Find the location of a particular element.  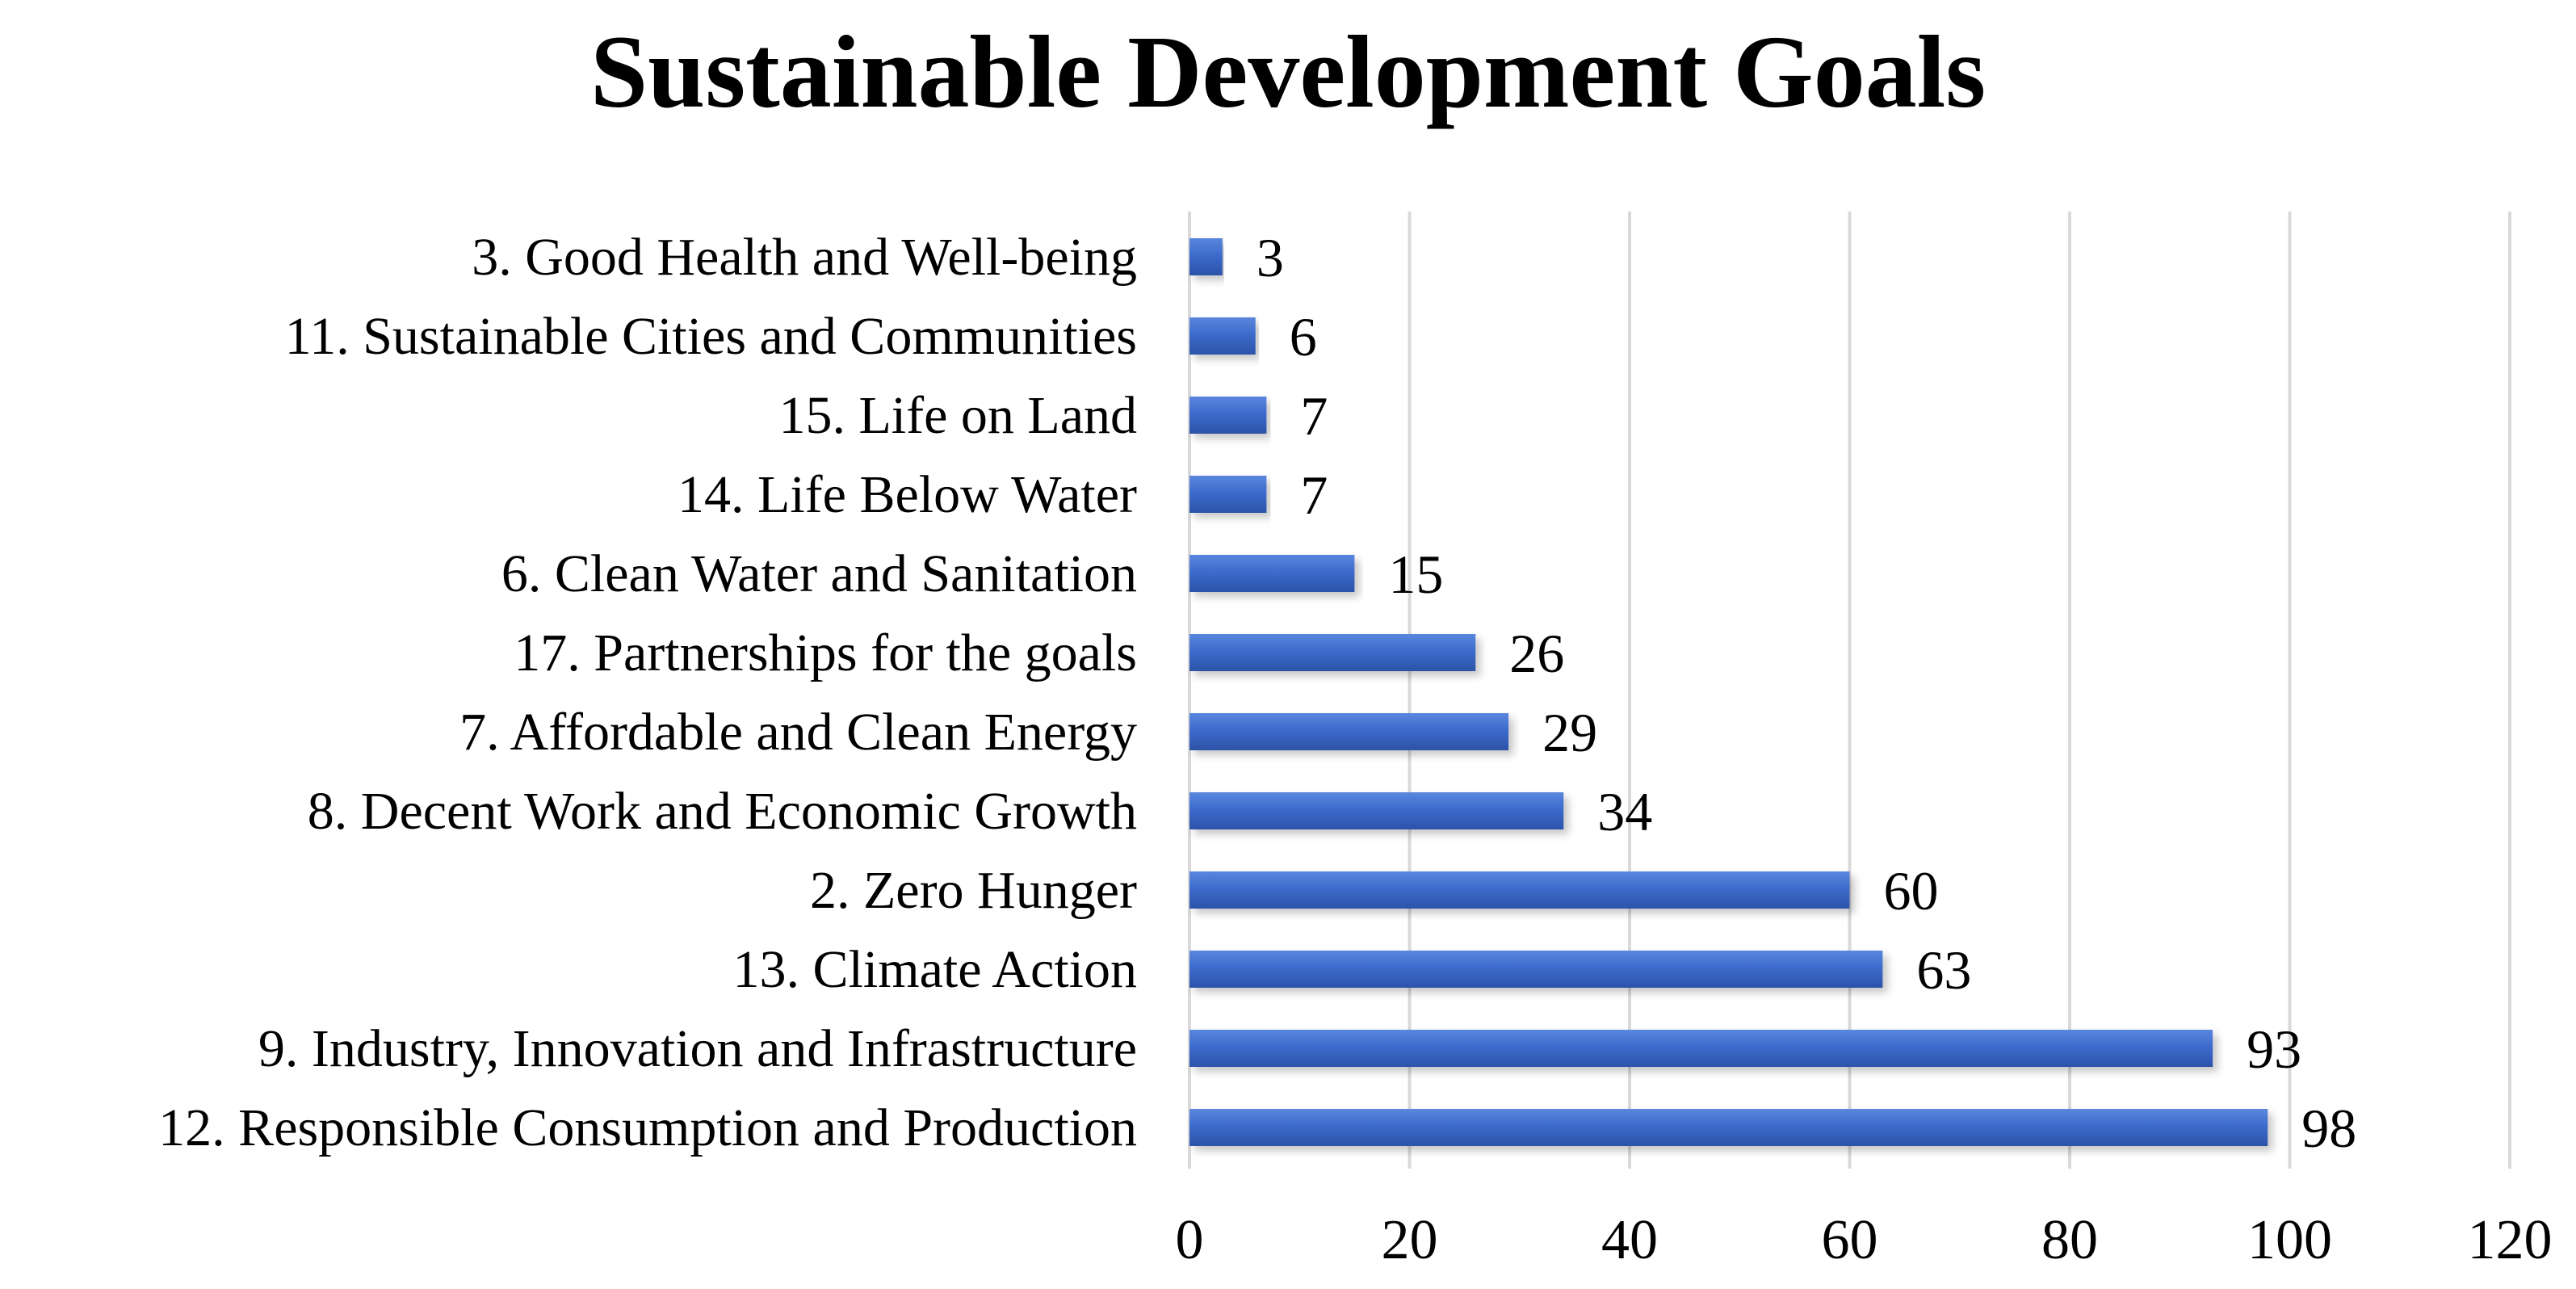

x-tick-label: 40 is located at coordinates (1629, 1240).